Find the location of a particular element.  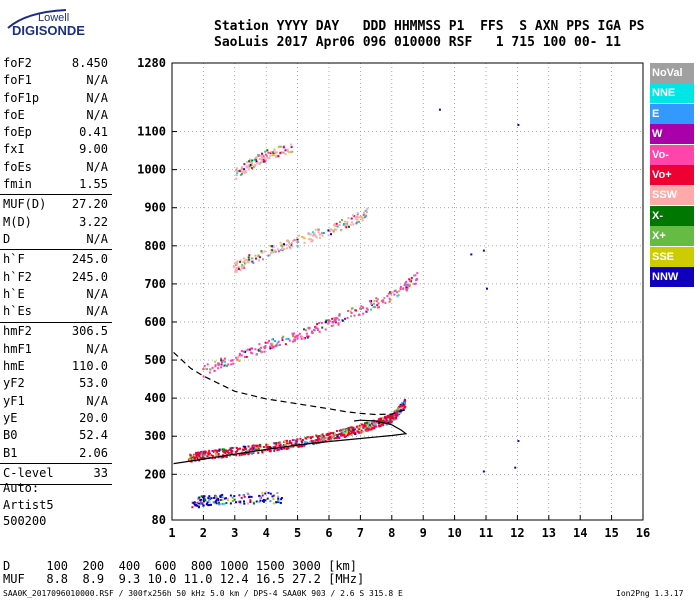

param-name: fmin is located at coordinates (17, 184).